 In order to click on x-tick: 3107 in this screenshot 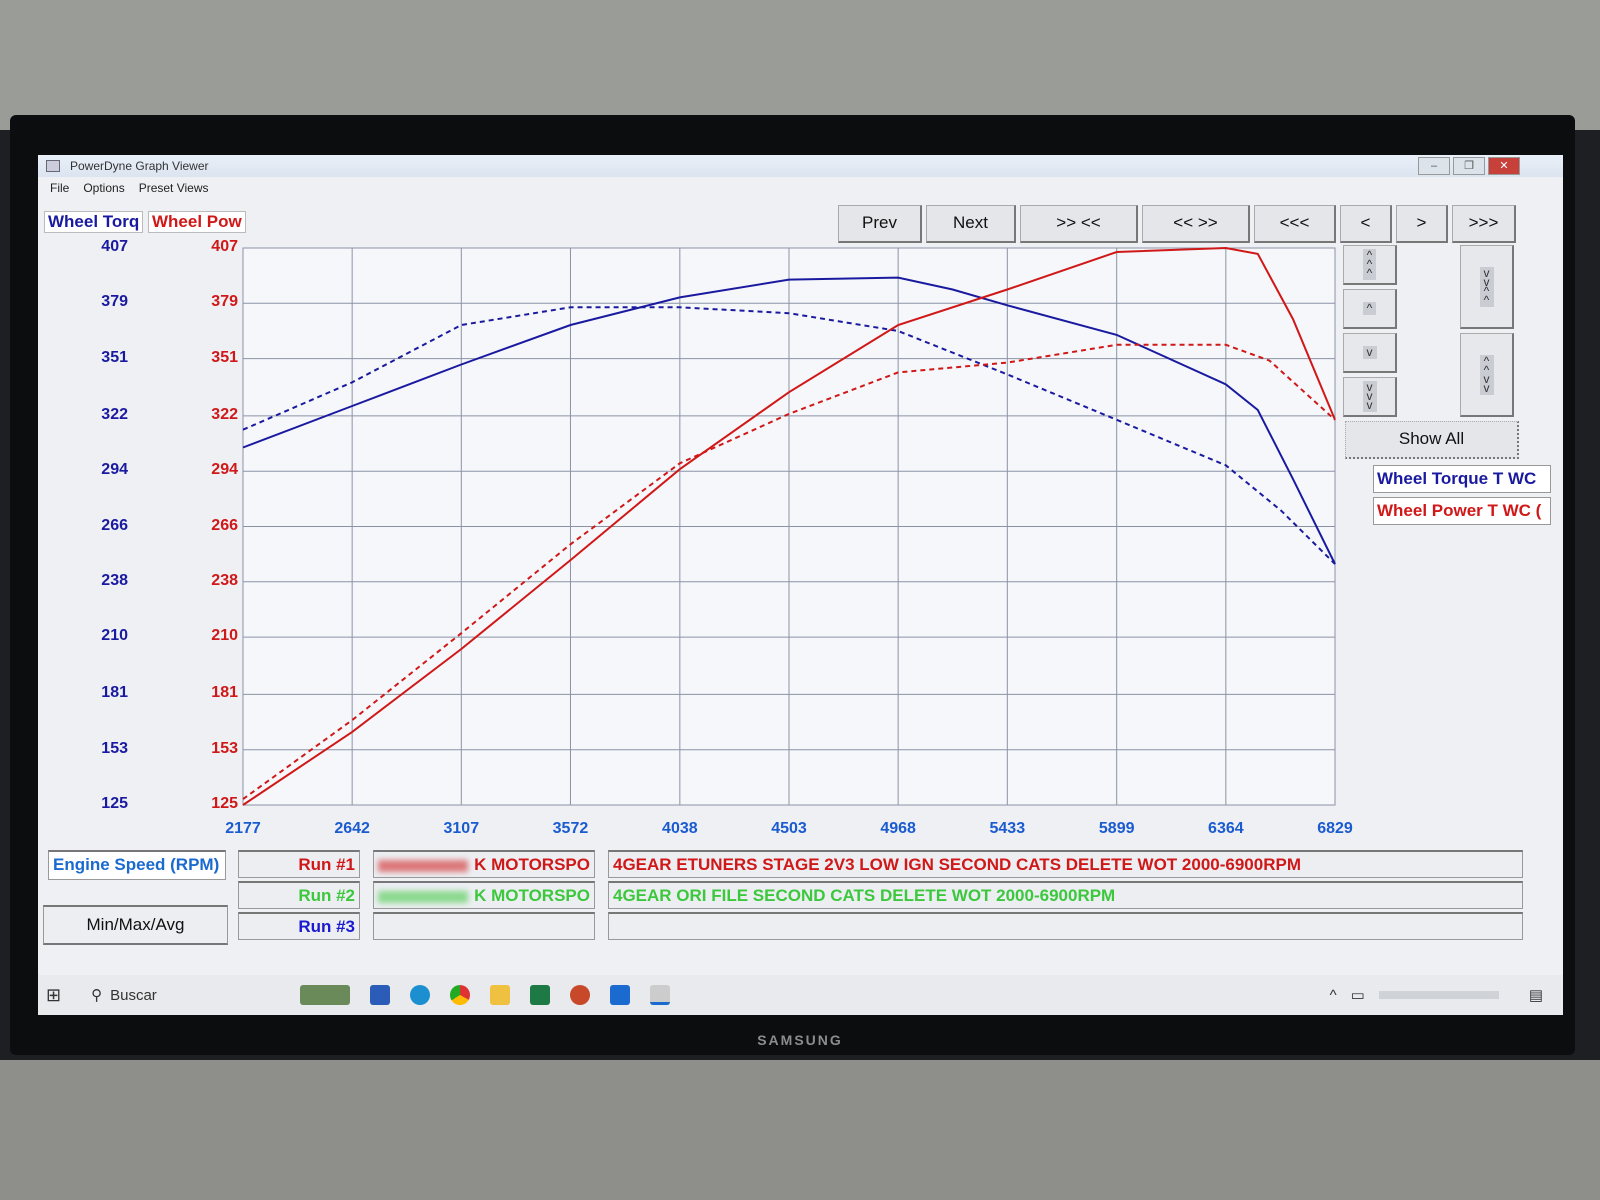, I will do `click(461, 828)`.